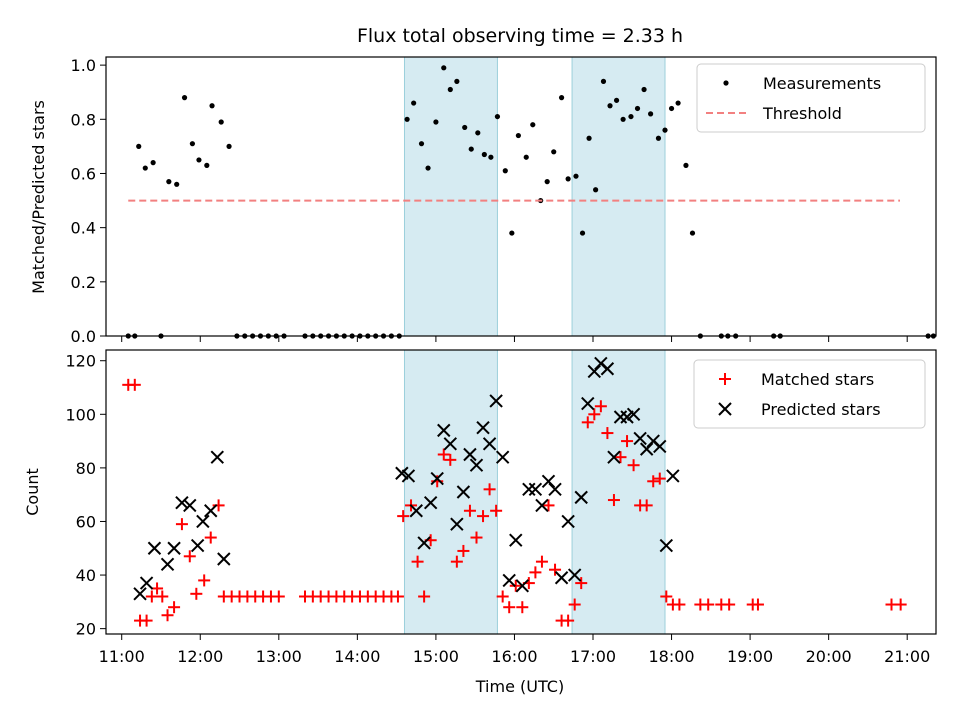  I want to click on x-tick-label: 15:00, so click(436, 656).